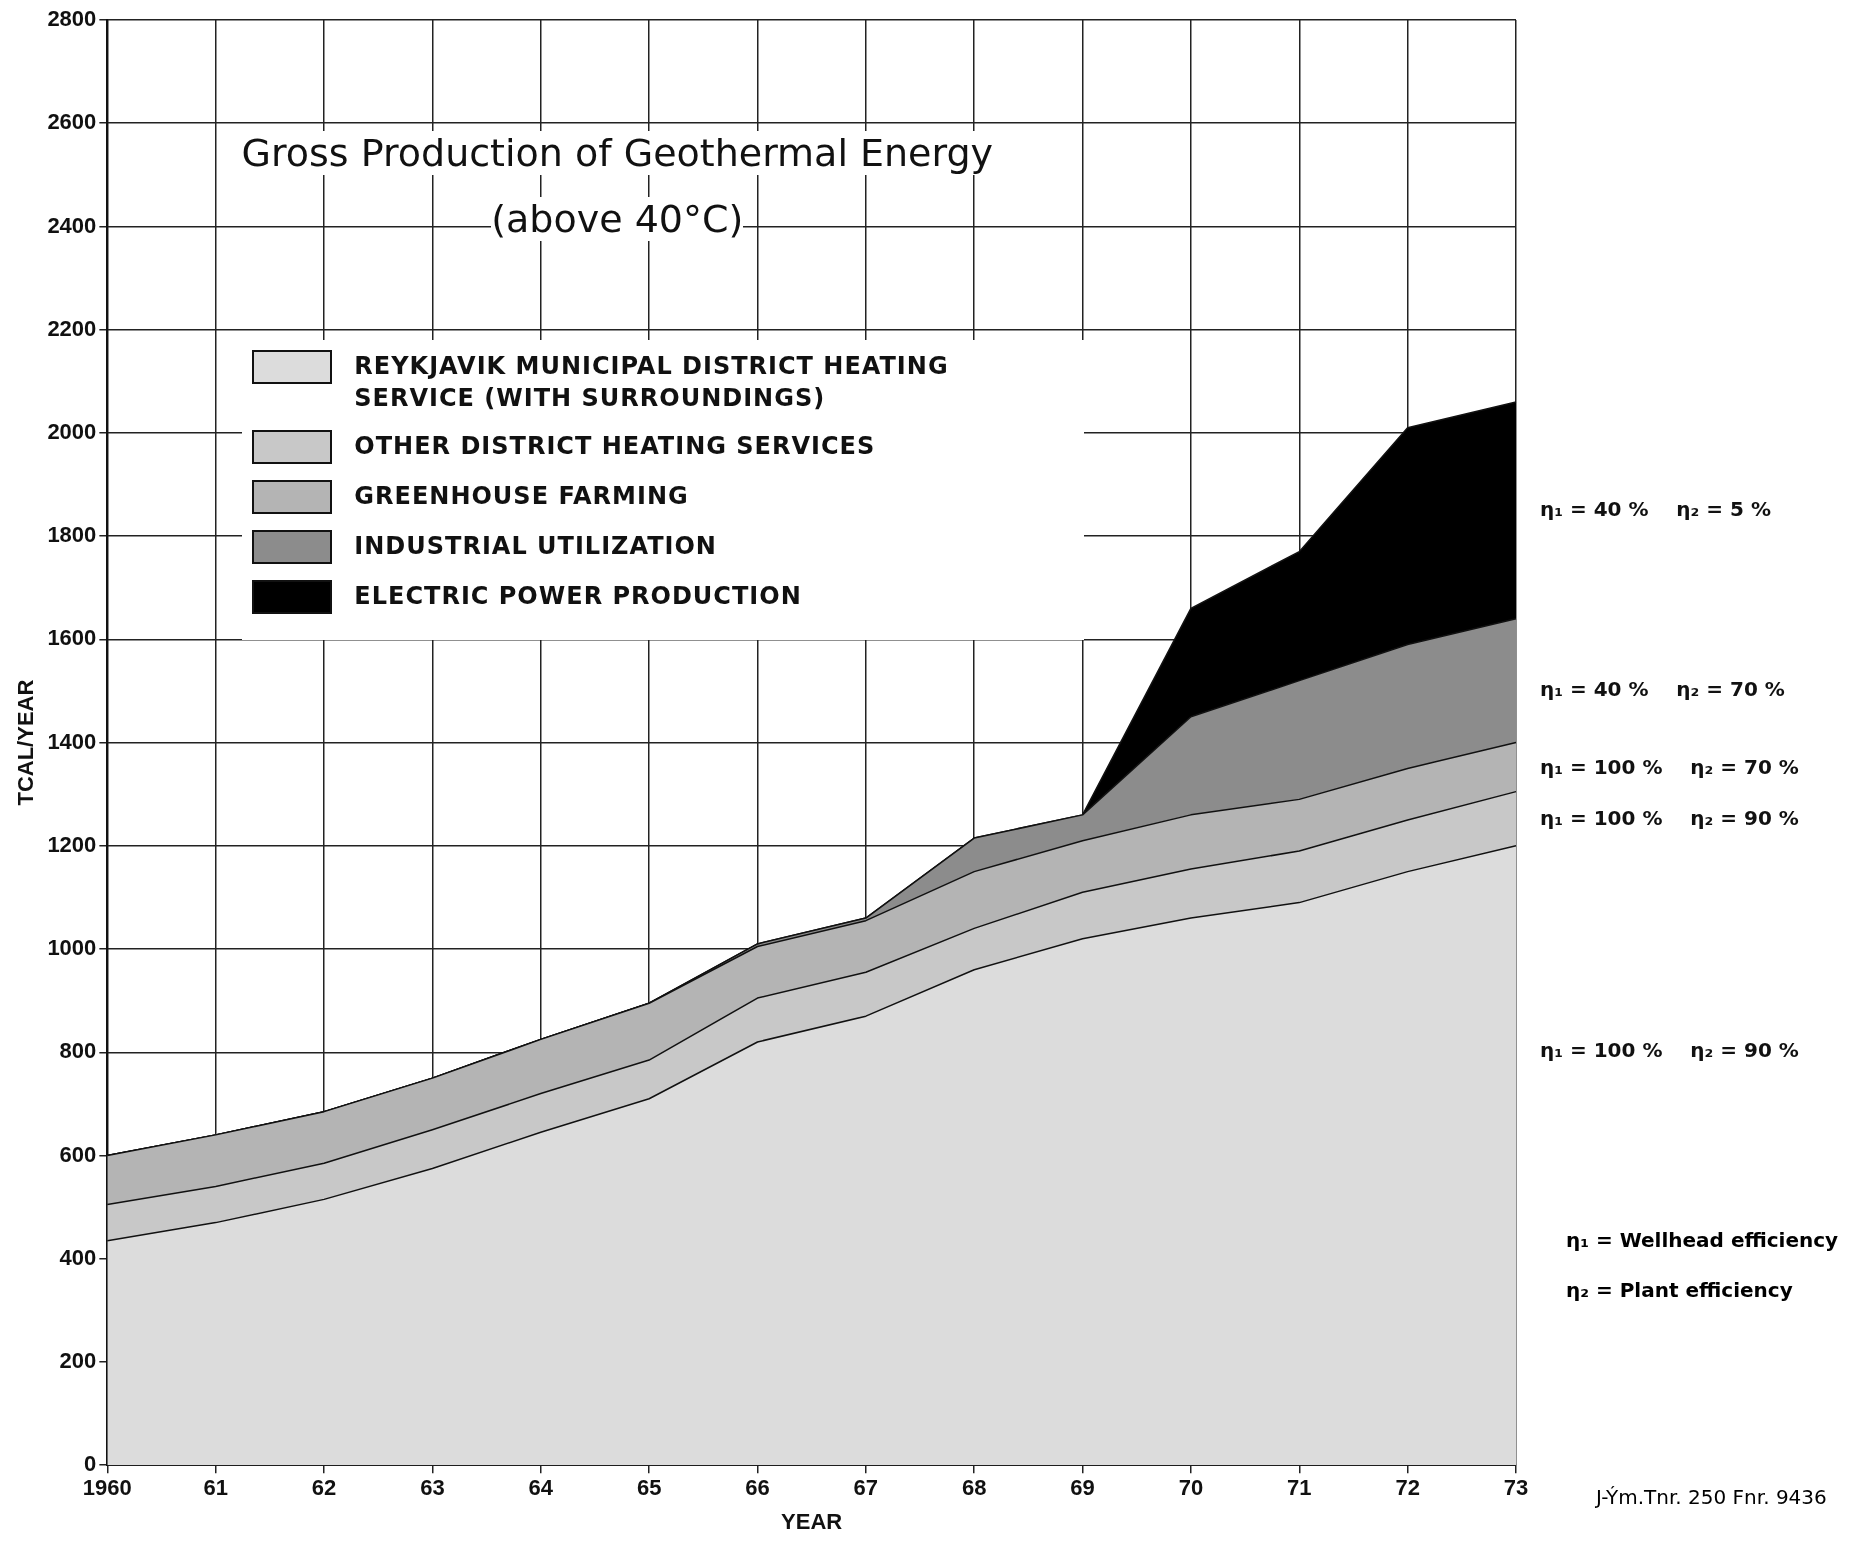 This screenshot has width=1876, height=1550. What do you see at coordinates (72, 328) in the screenshot?
I see `y-tick-label: 2200` at bounding box center [72, 328].